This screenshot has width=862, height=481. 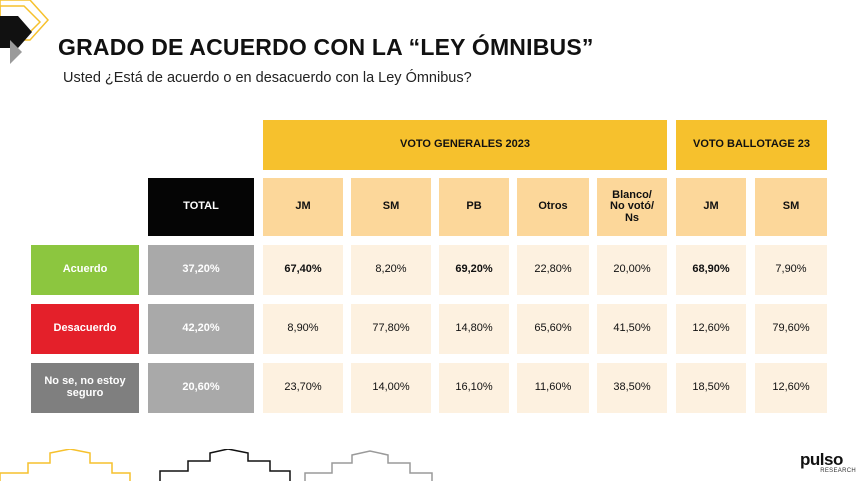 I want to click on row-label-acuerdo: Acuerdo, so click(x=85, y=270).